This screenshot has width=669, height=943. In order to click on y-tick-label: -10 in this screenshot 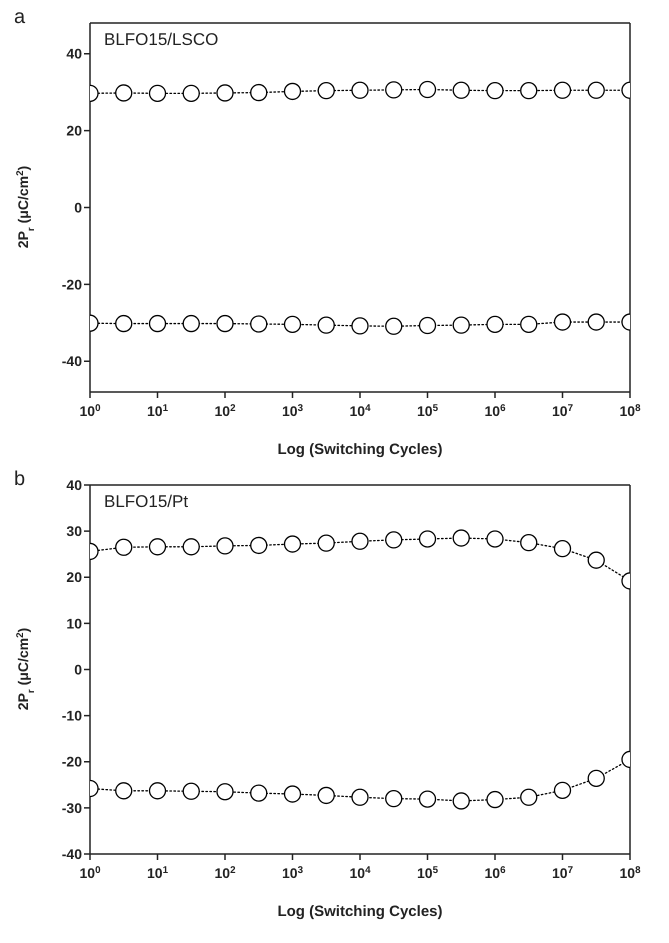, I will do `click(72, 716)`.